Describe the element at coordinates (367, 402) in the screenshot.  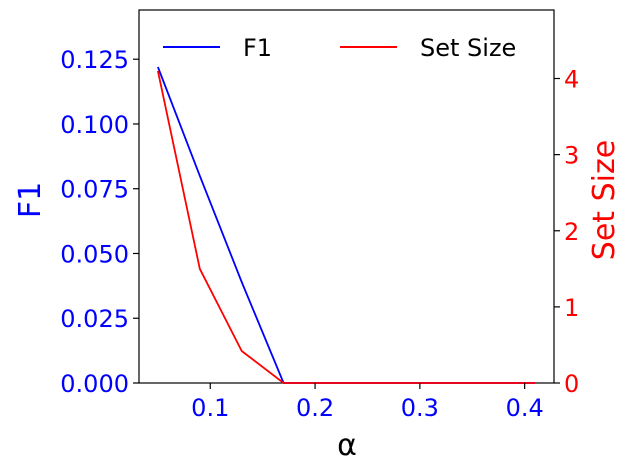
I see `x-axis-ticks: 0.1 0.2 0.3 0.4` at that location.